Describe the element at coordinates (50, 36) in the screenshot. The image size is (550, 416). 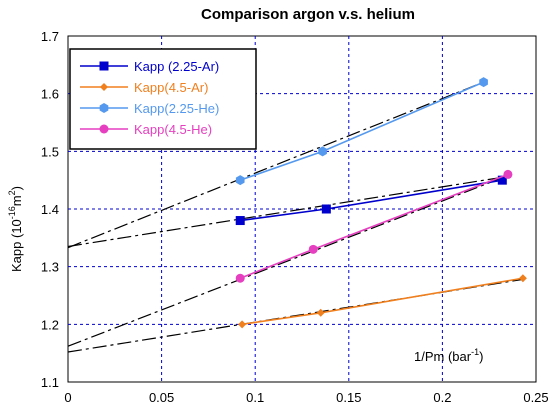
I see `y-tick-label: 1.7` at that location.